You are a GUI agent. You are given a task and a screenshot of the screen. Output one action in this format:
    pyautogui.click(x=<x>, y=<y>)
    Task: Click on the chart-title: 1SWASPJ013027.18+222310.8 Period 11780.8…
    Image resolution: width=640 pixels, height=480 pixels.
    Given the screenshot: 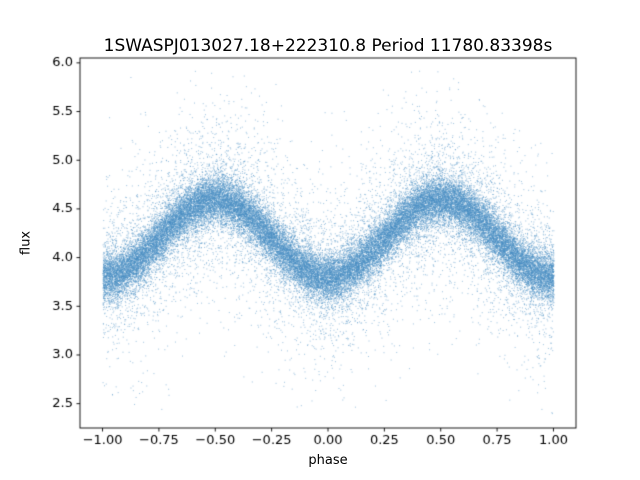 What is the action you would take?
    pyautogui.click(x=328, y=46)
    